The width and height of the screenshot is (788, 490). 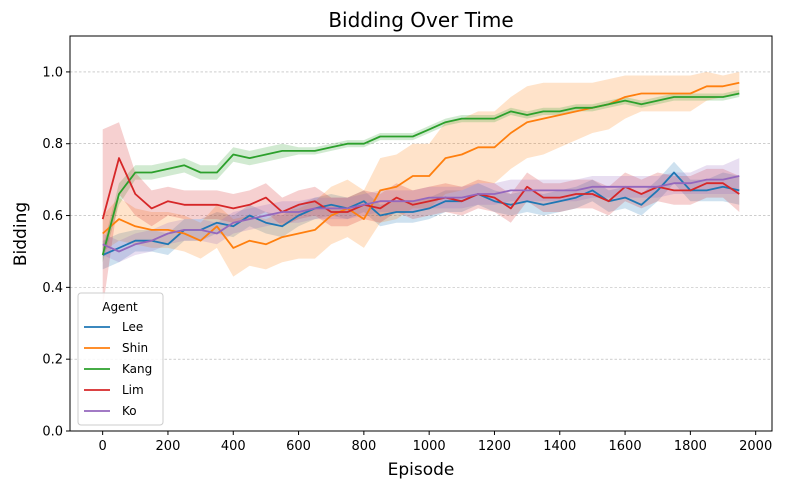 What do you see at coordinates (132, 327) in the screenshot?
I see `legend-label: Lee` at bounding box center [132, 327].